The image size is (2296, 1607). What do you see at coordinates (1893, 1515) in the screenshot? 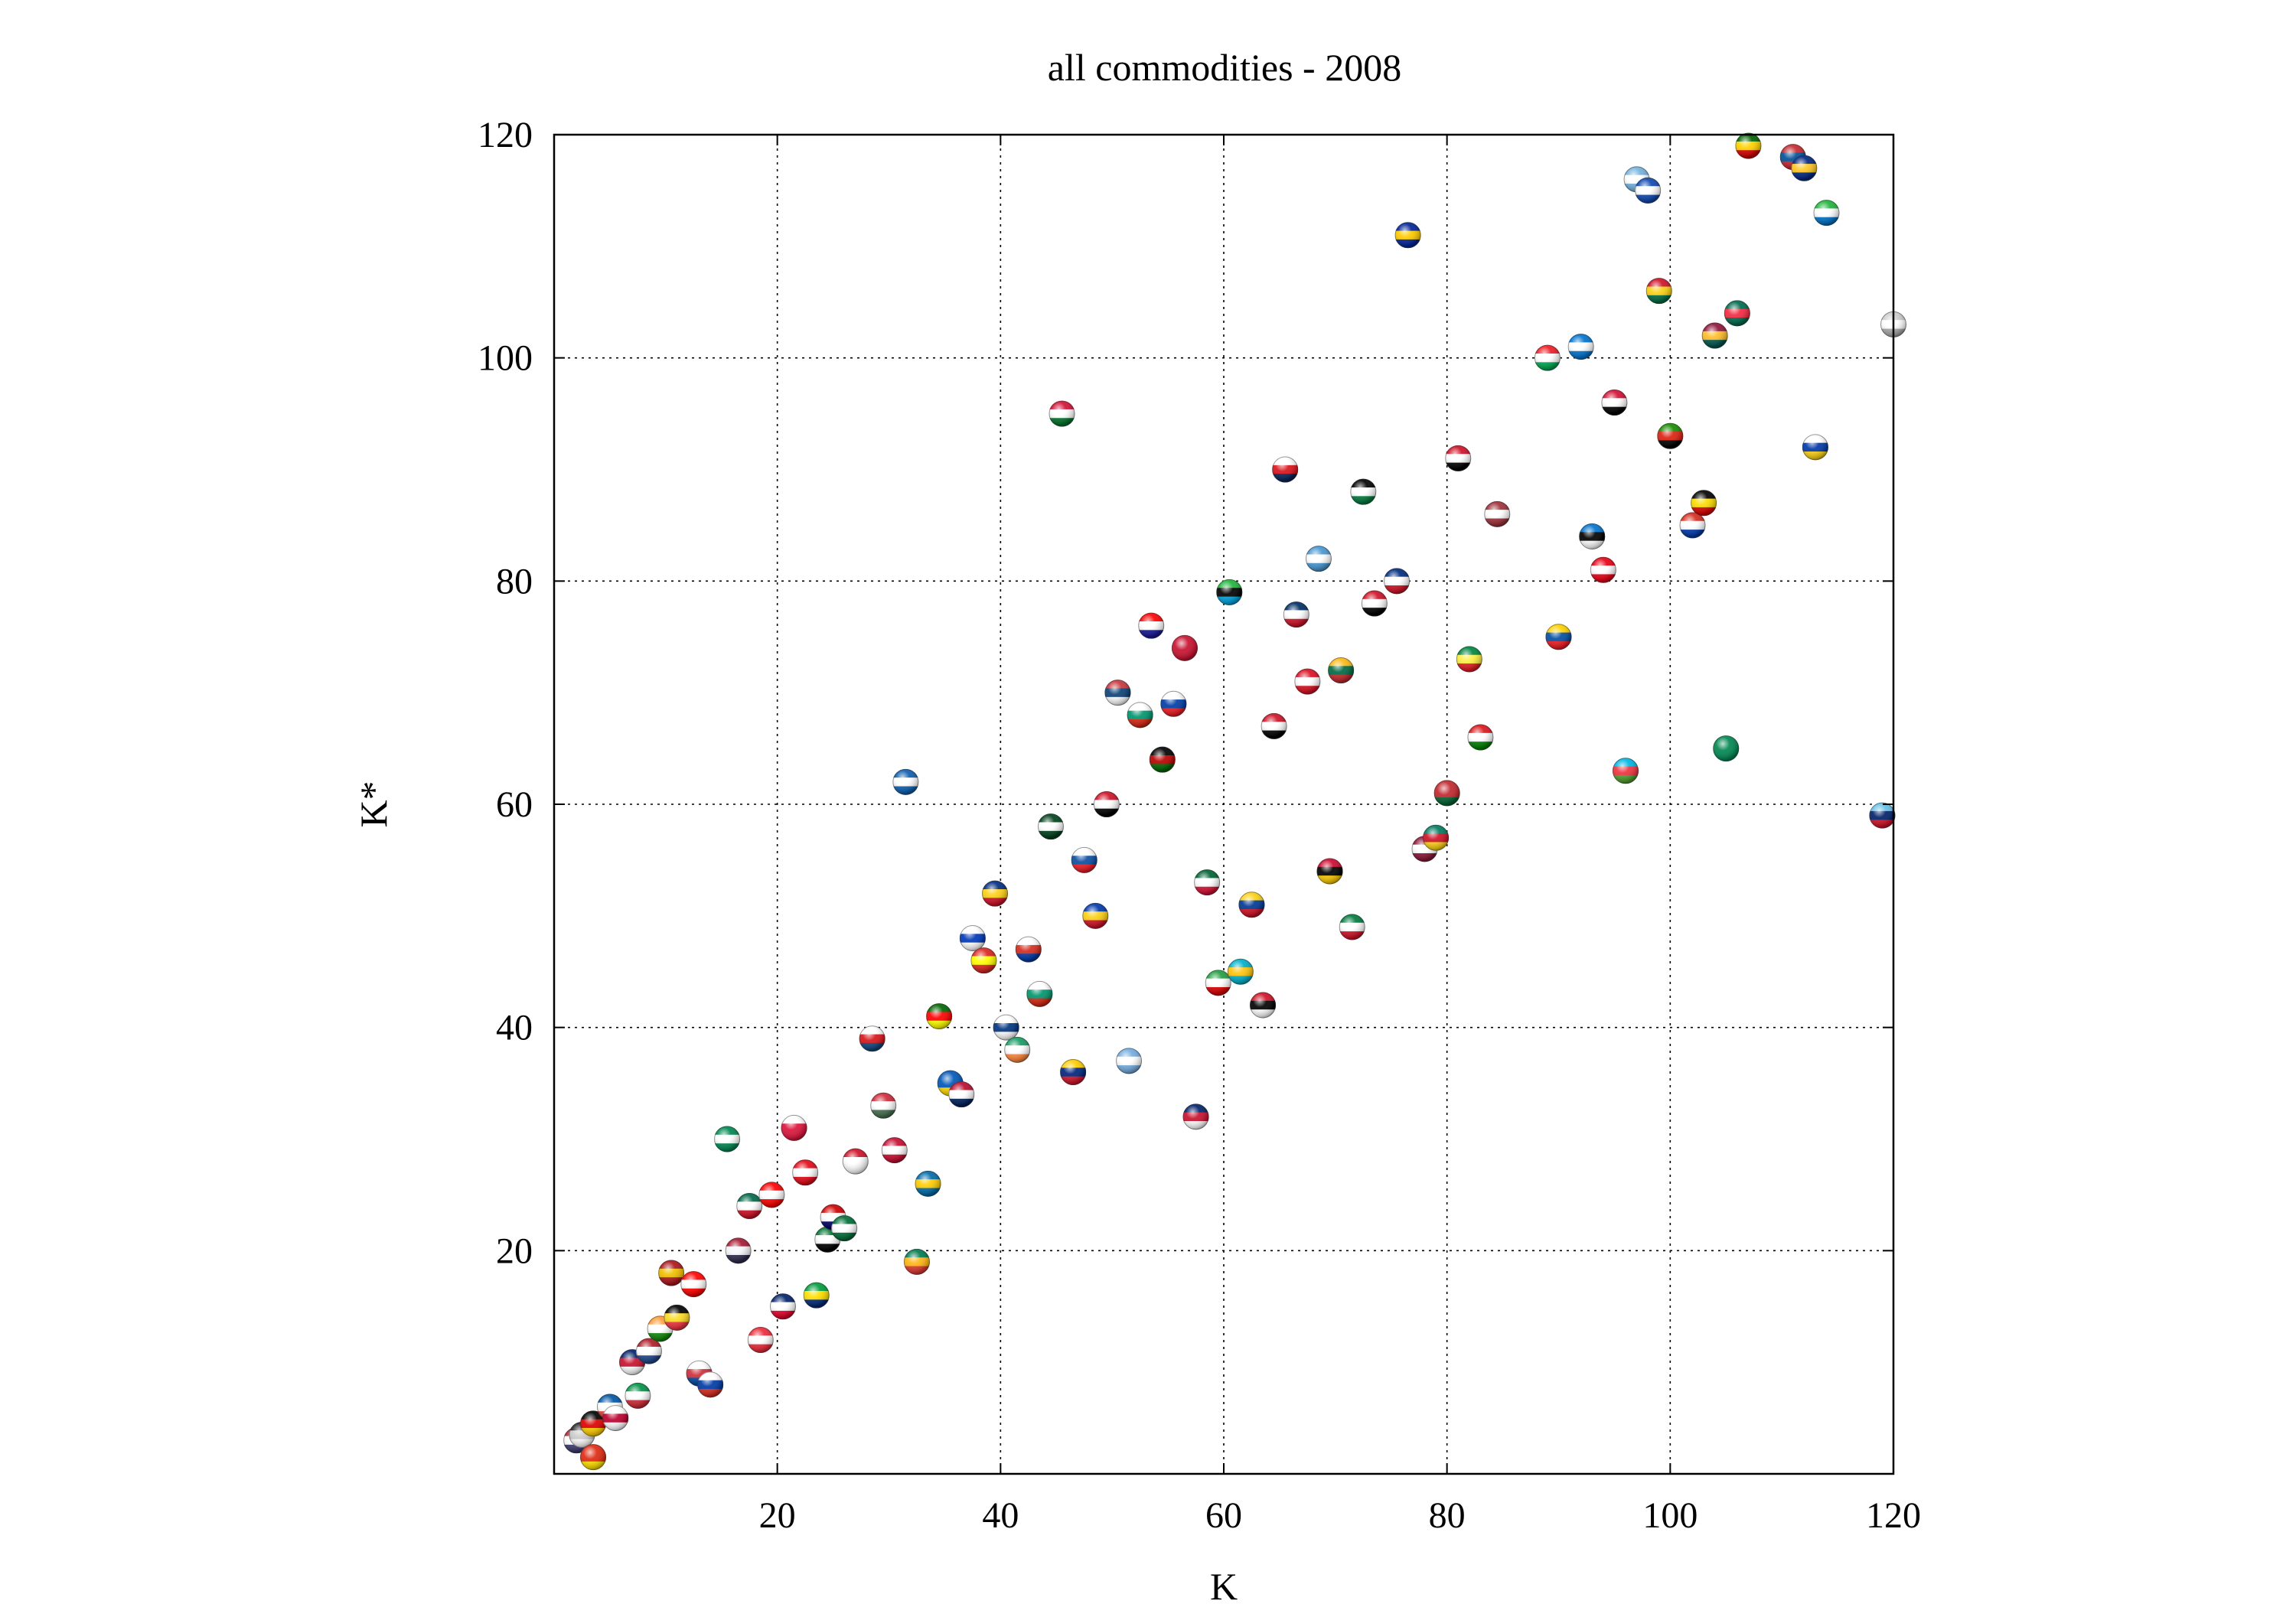
I see `x-tick-label: 120` at bounding box center [1893, 1515].